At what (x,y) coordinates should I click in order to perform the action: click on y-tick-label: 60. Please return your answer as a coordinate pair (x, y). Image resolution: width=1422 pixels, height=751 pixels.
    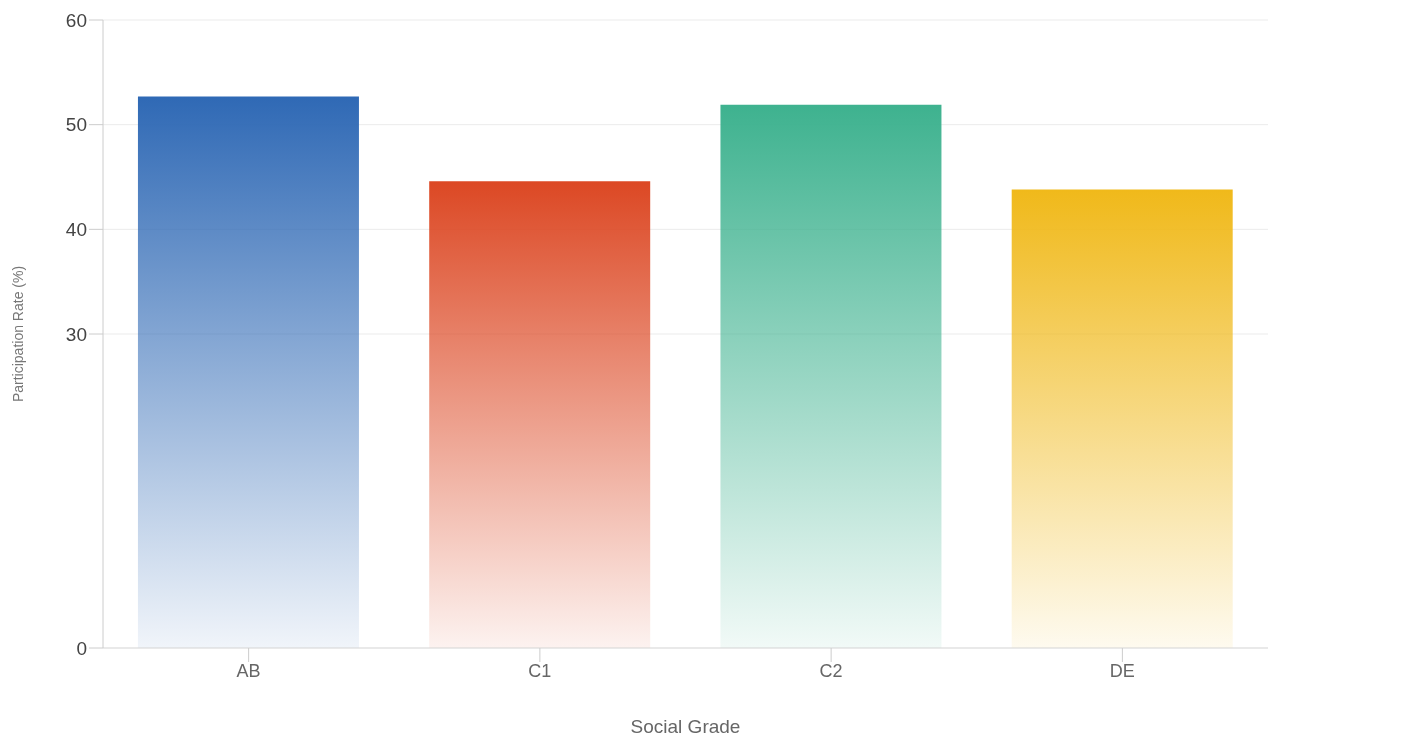
    Looking at the image, I should click on (76, 20).